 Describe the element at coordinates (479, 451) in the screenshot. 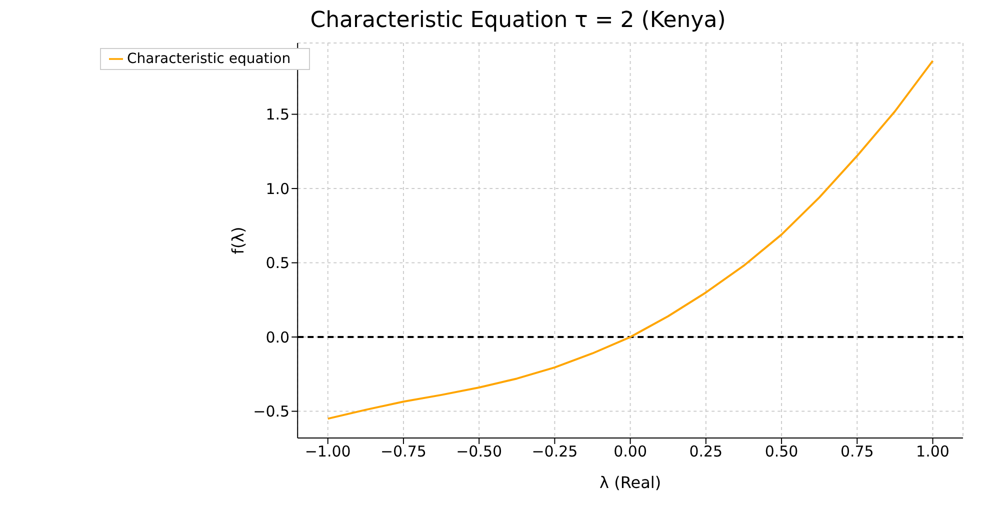

I see `x-tick-label: −0.50` at that location.